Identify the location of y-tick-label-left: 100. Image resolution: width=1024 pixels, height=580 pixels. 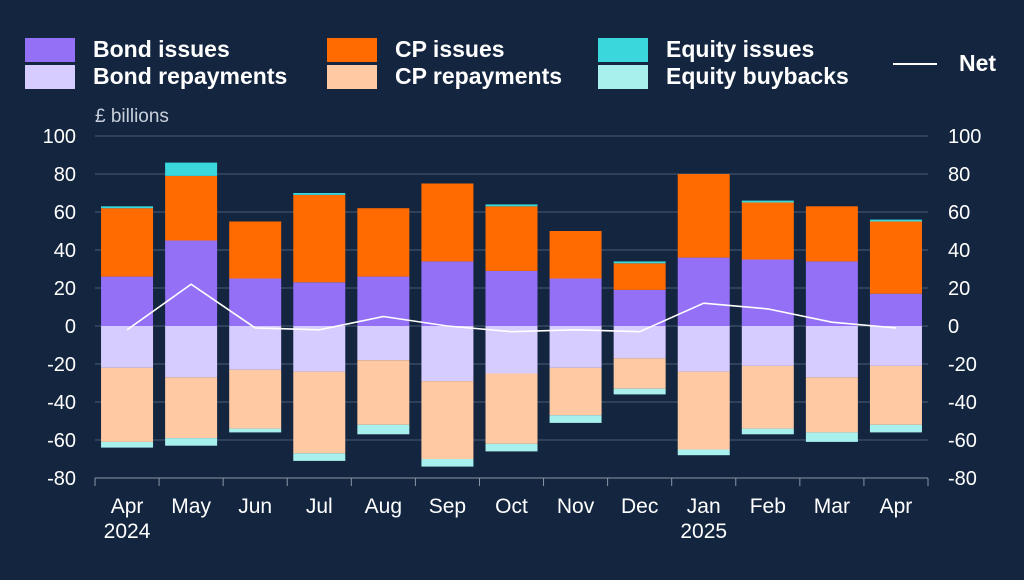
(59, 137).